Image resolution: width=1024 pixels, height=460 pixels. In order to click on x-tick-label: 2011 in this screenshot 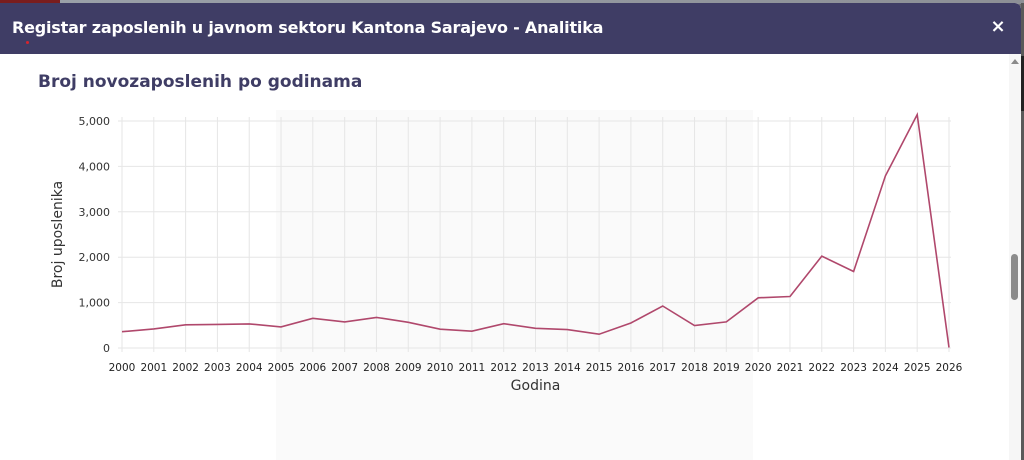, I will do `click(472, 368)`.